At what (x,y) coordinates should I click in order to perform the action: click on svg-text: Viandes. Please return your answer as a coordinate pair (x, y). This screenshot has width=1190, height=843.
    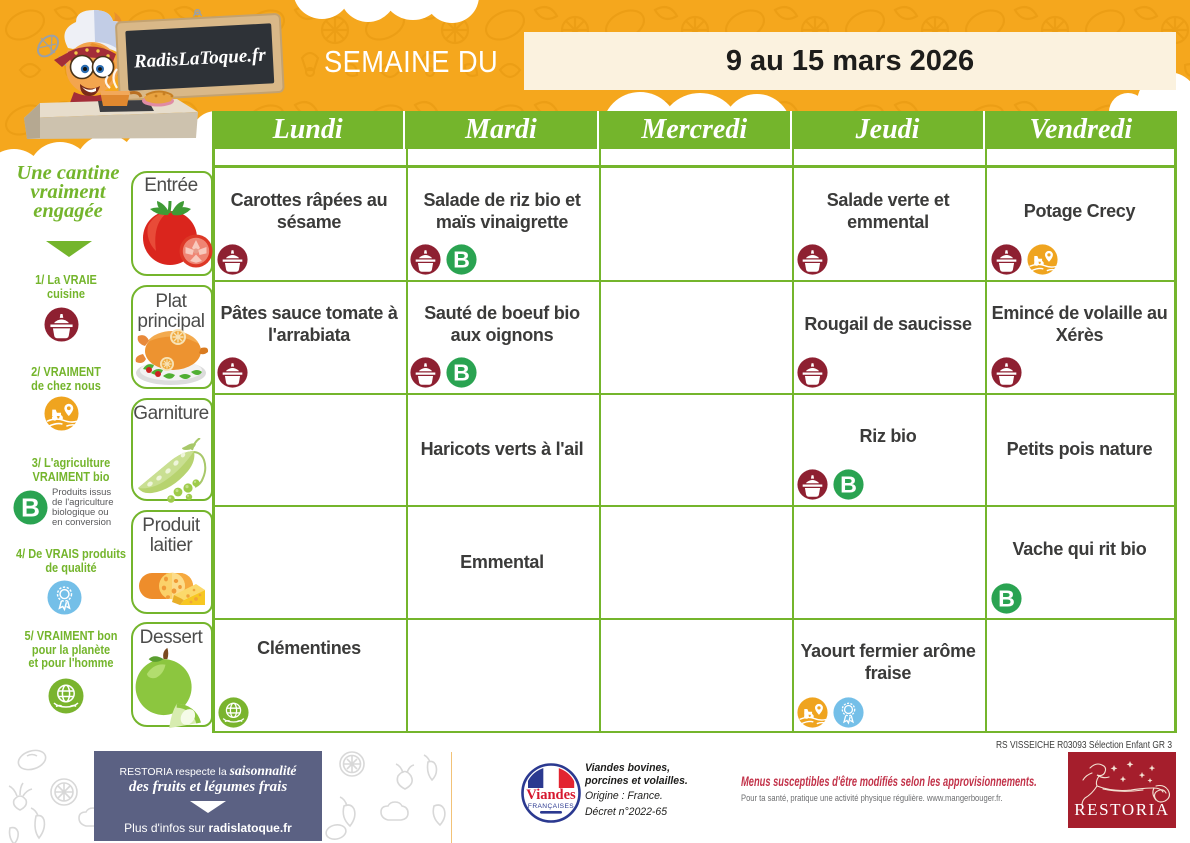
    Looking at the image, I should click on (551, 795).